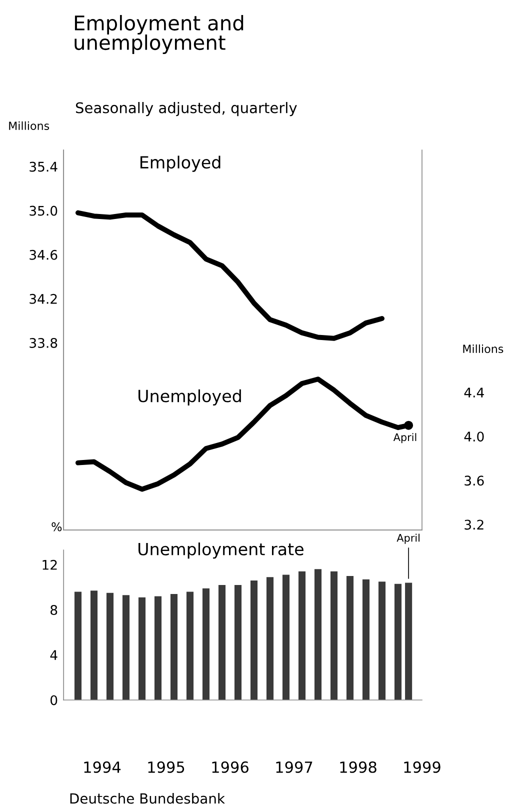  I want to click on series-label: Unemployment rate, so click(221, 550).